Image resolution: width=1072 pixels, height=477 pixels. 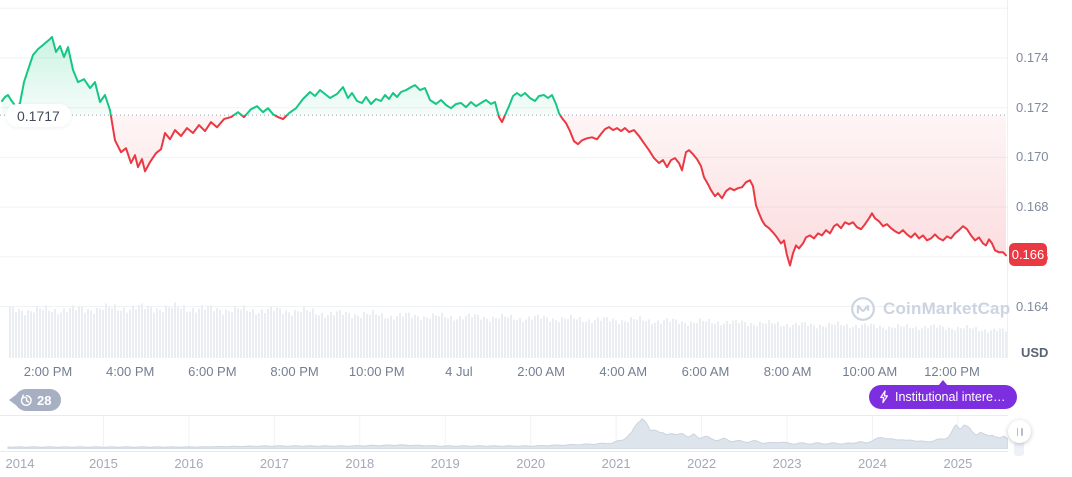 What do you see at coordinates (1032, 306) in the screenshot?
I see `y-tick-label: 0.164` at bounding box center [1032, 306].